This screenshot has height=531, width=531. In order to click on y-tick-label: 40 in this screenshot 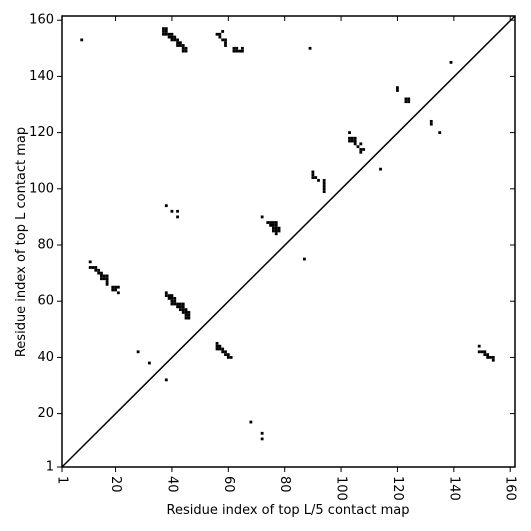, I will do `click(45, 357)`.